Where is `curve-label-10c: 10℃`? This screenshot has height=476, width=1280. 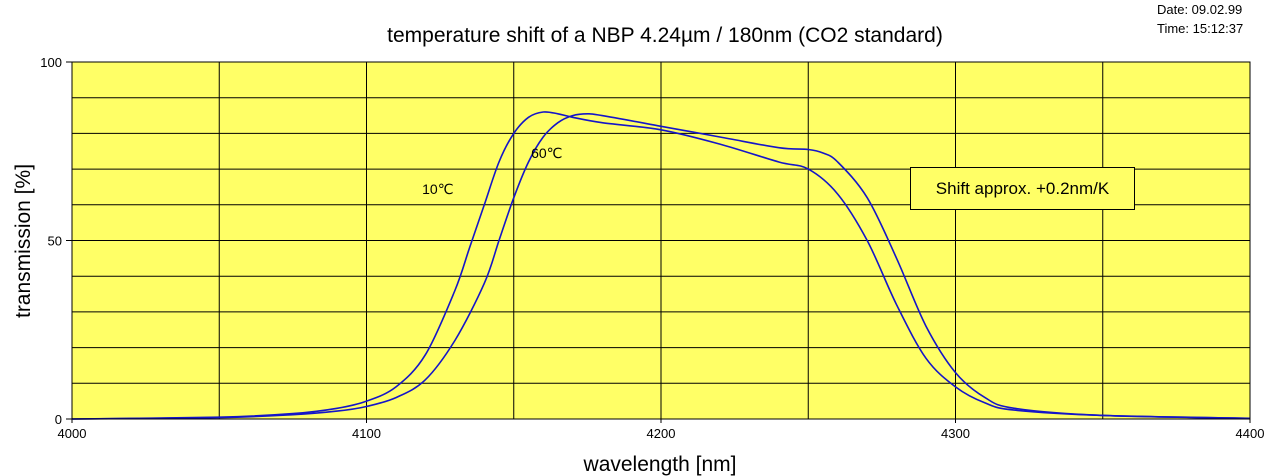
curve-label-10c: 10℃ is located at coordinates (438, 188).